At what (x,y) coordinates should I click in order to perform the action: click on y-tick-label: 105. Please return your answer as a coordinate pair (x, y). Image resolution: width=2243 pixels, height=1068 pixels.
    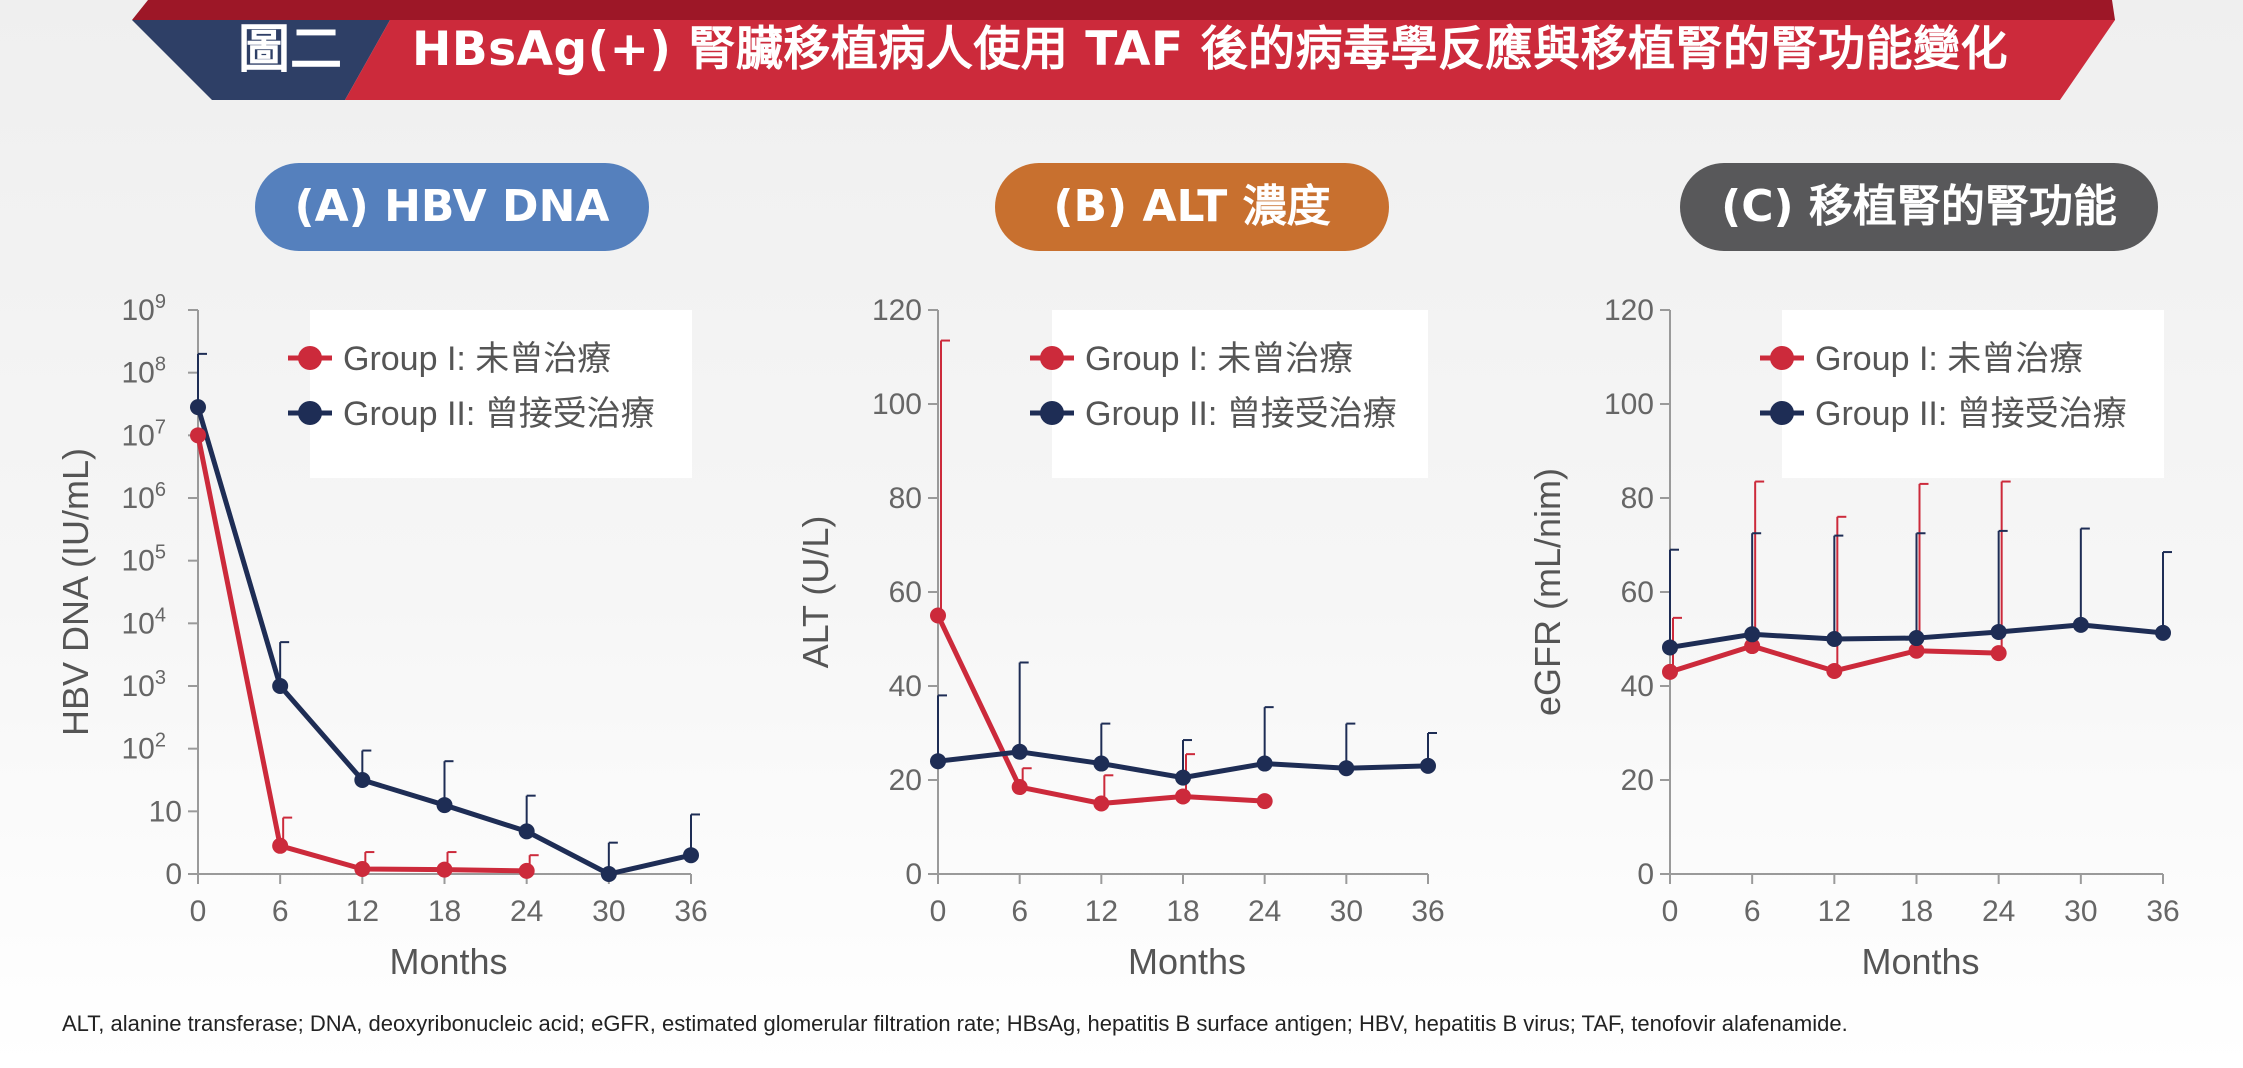
    Looking at the image, I should click on (144, 560).